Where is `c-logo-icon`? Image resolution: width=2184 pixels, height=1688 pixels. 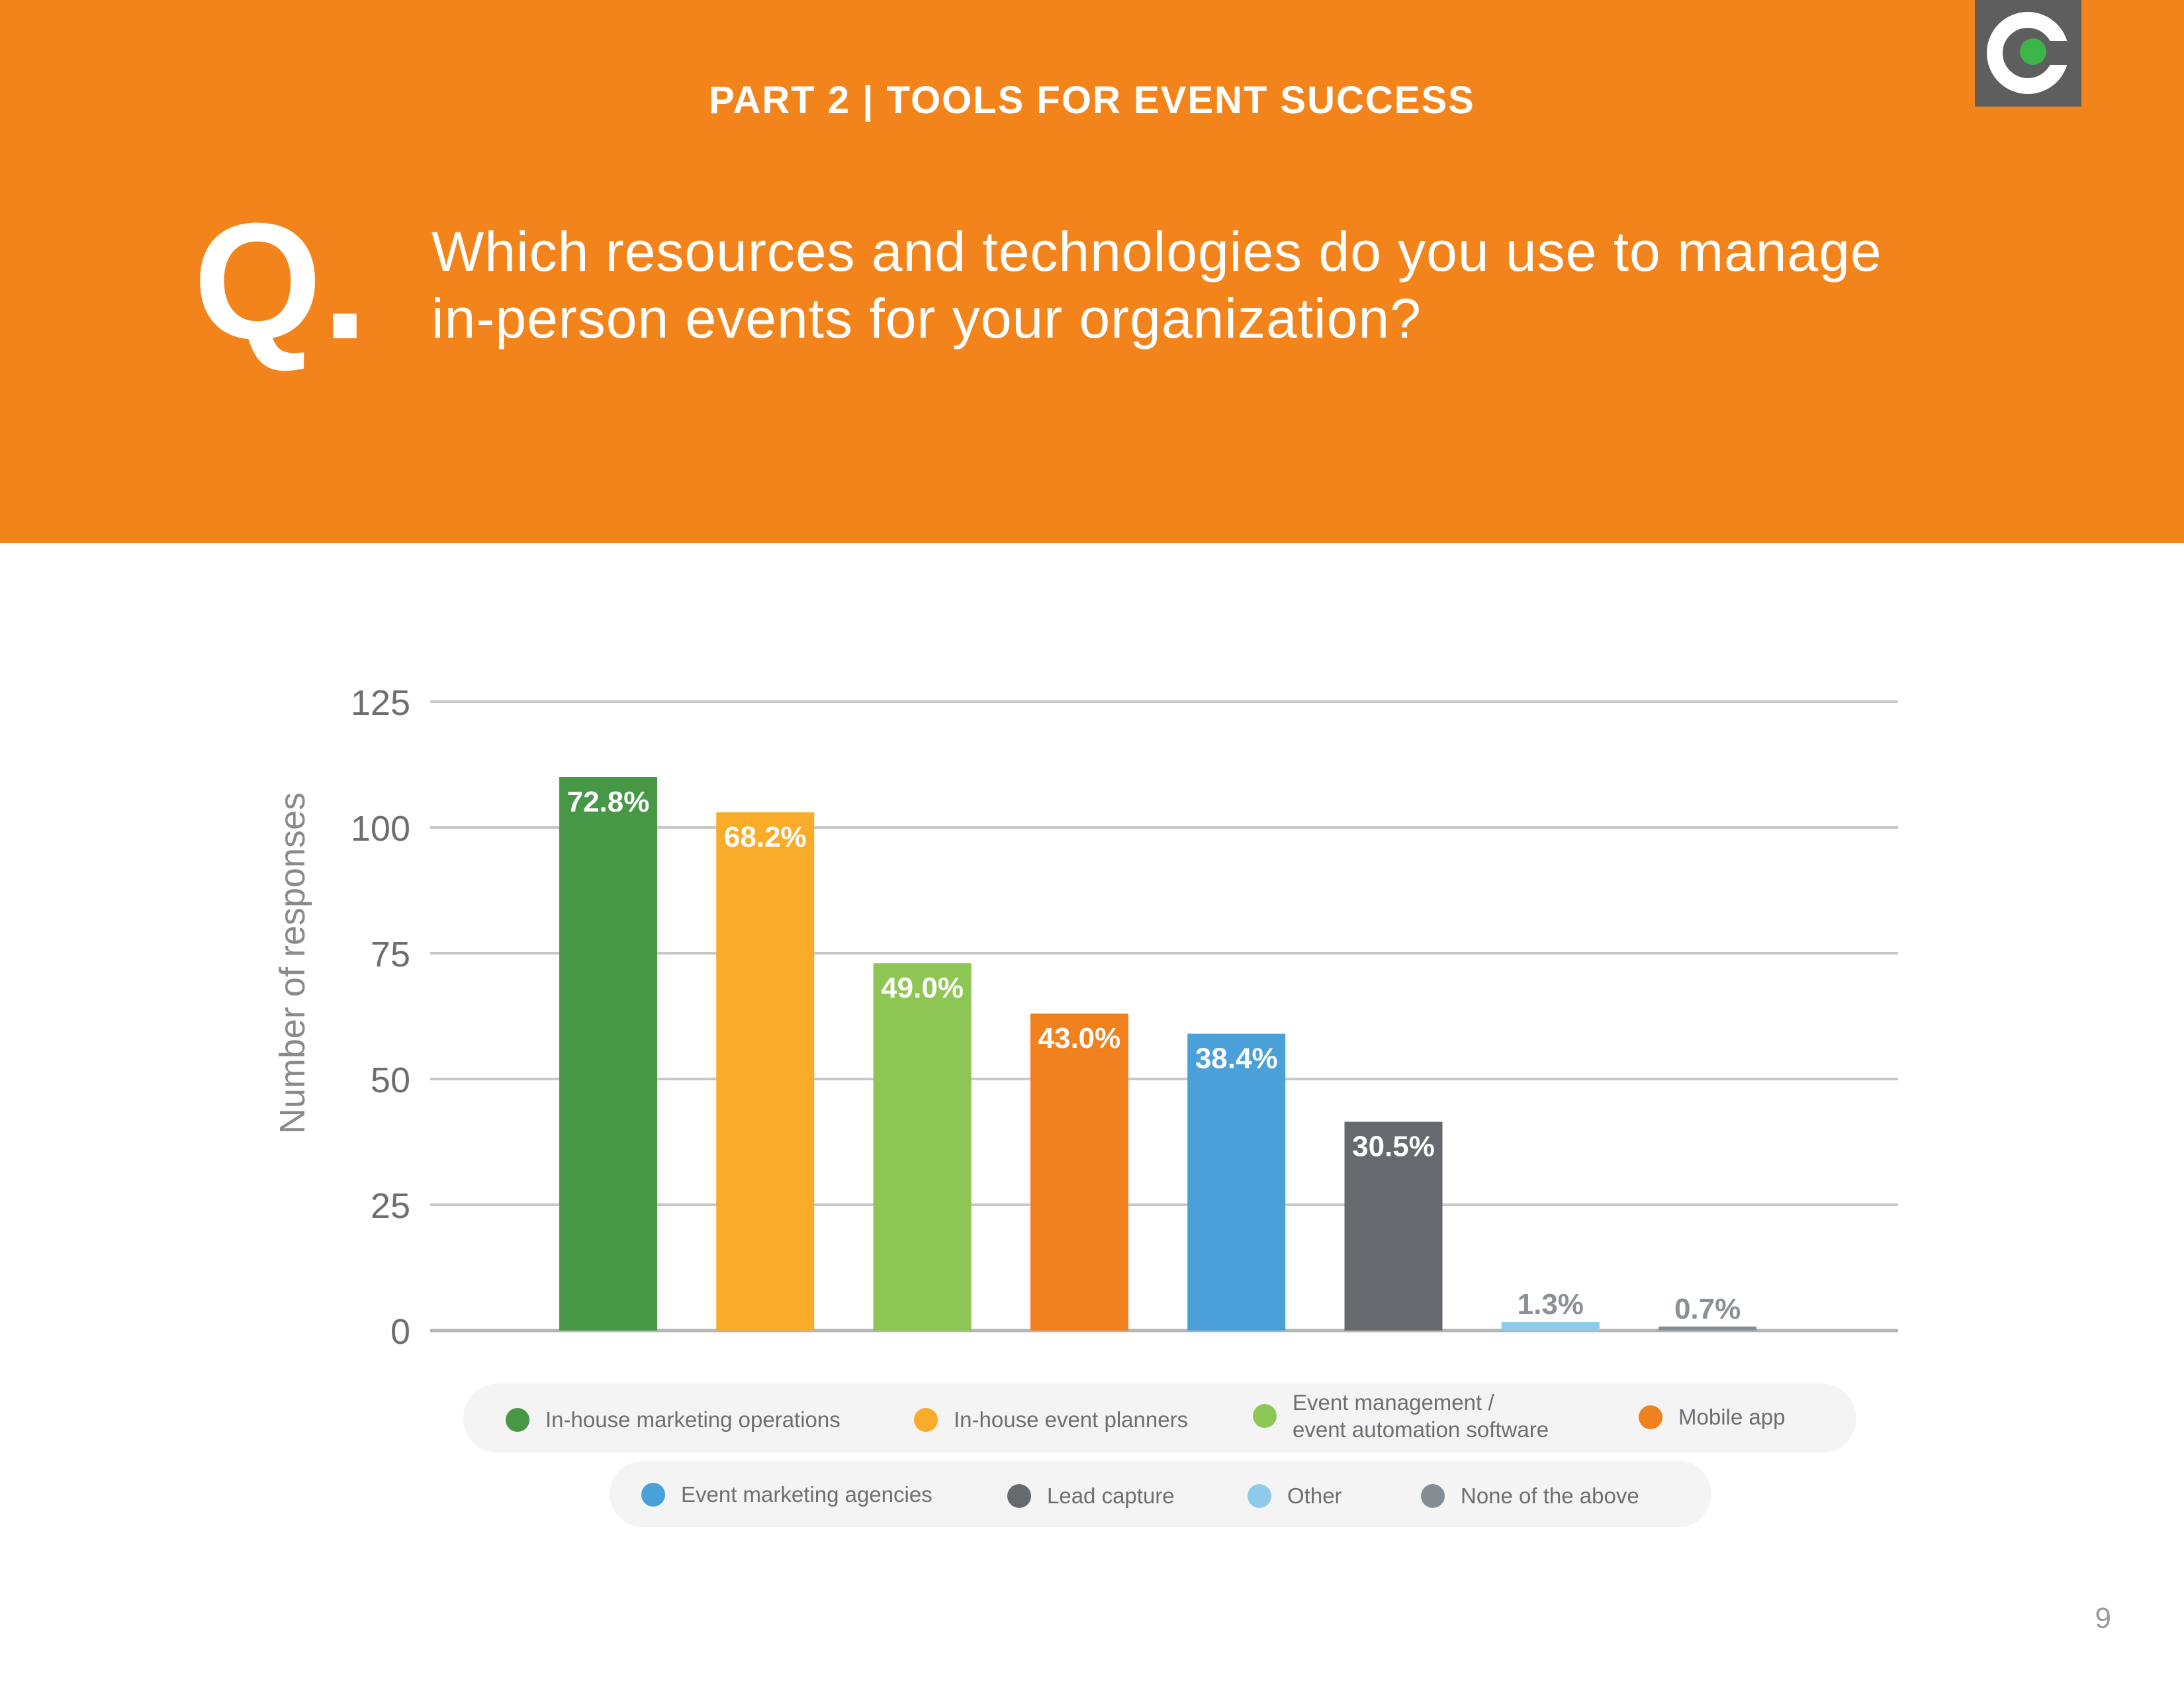
c-logo-icon is located at coordinates (2028, 53).